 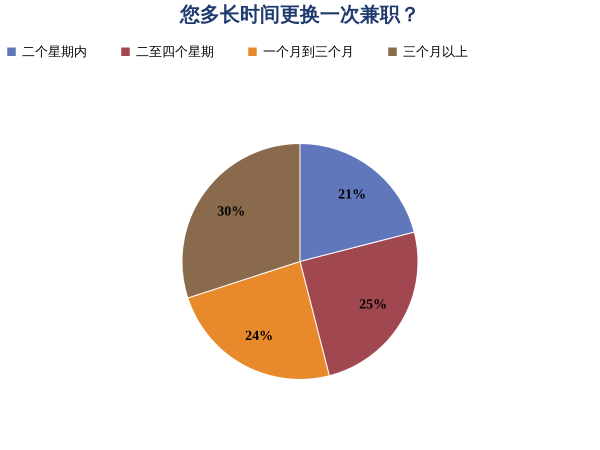 What do you see at coordinates (299, 14) in the screenshot?
I see `chart-title: 您多长时间更换一次兼职？` at bounding box center [299, 14].